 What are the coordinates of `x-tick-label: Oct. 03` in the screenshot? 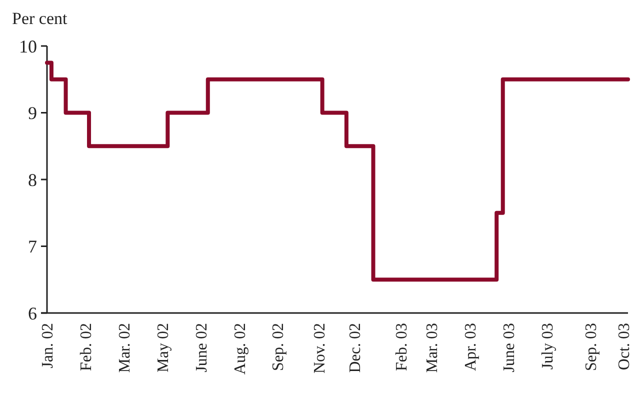 It's located at (624, 346).